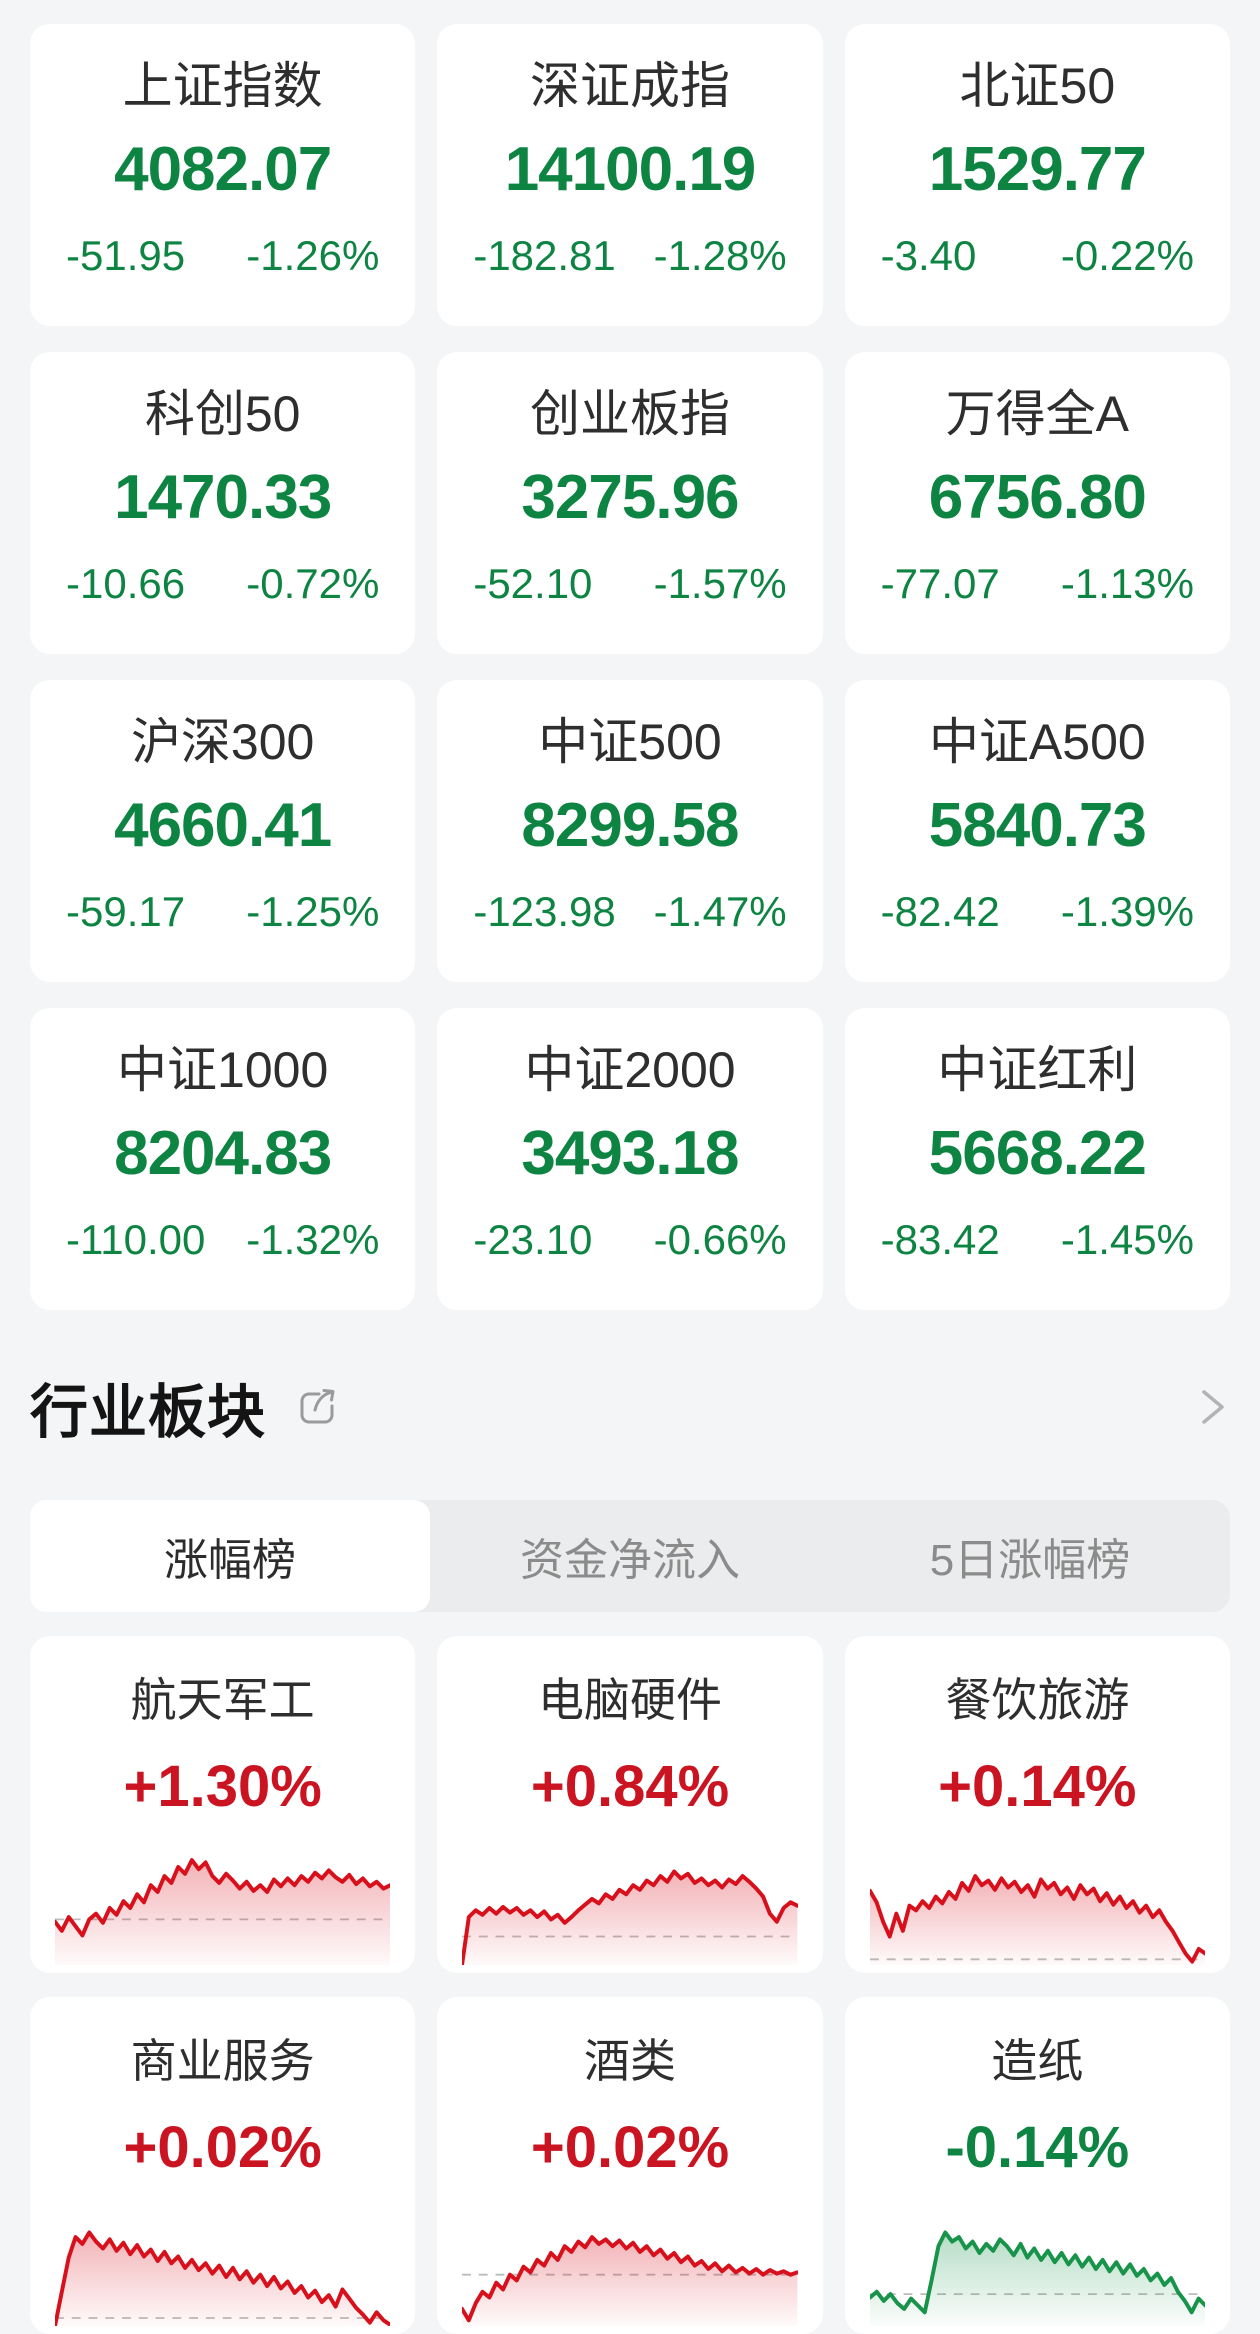 The width and height of the screenshot is (1260, 2334). I want to click on index-card-beizheng50: 北证50 1529.77 -3.40 -0.22%, so click(1037, 175).